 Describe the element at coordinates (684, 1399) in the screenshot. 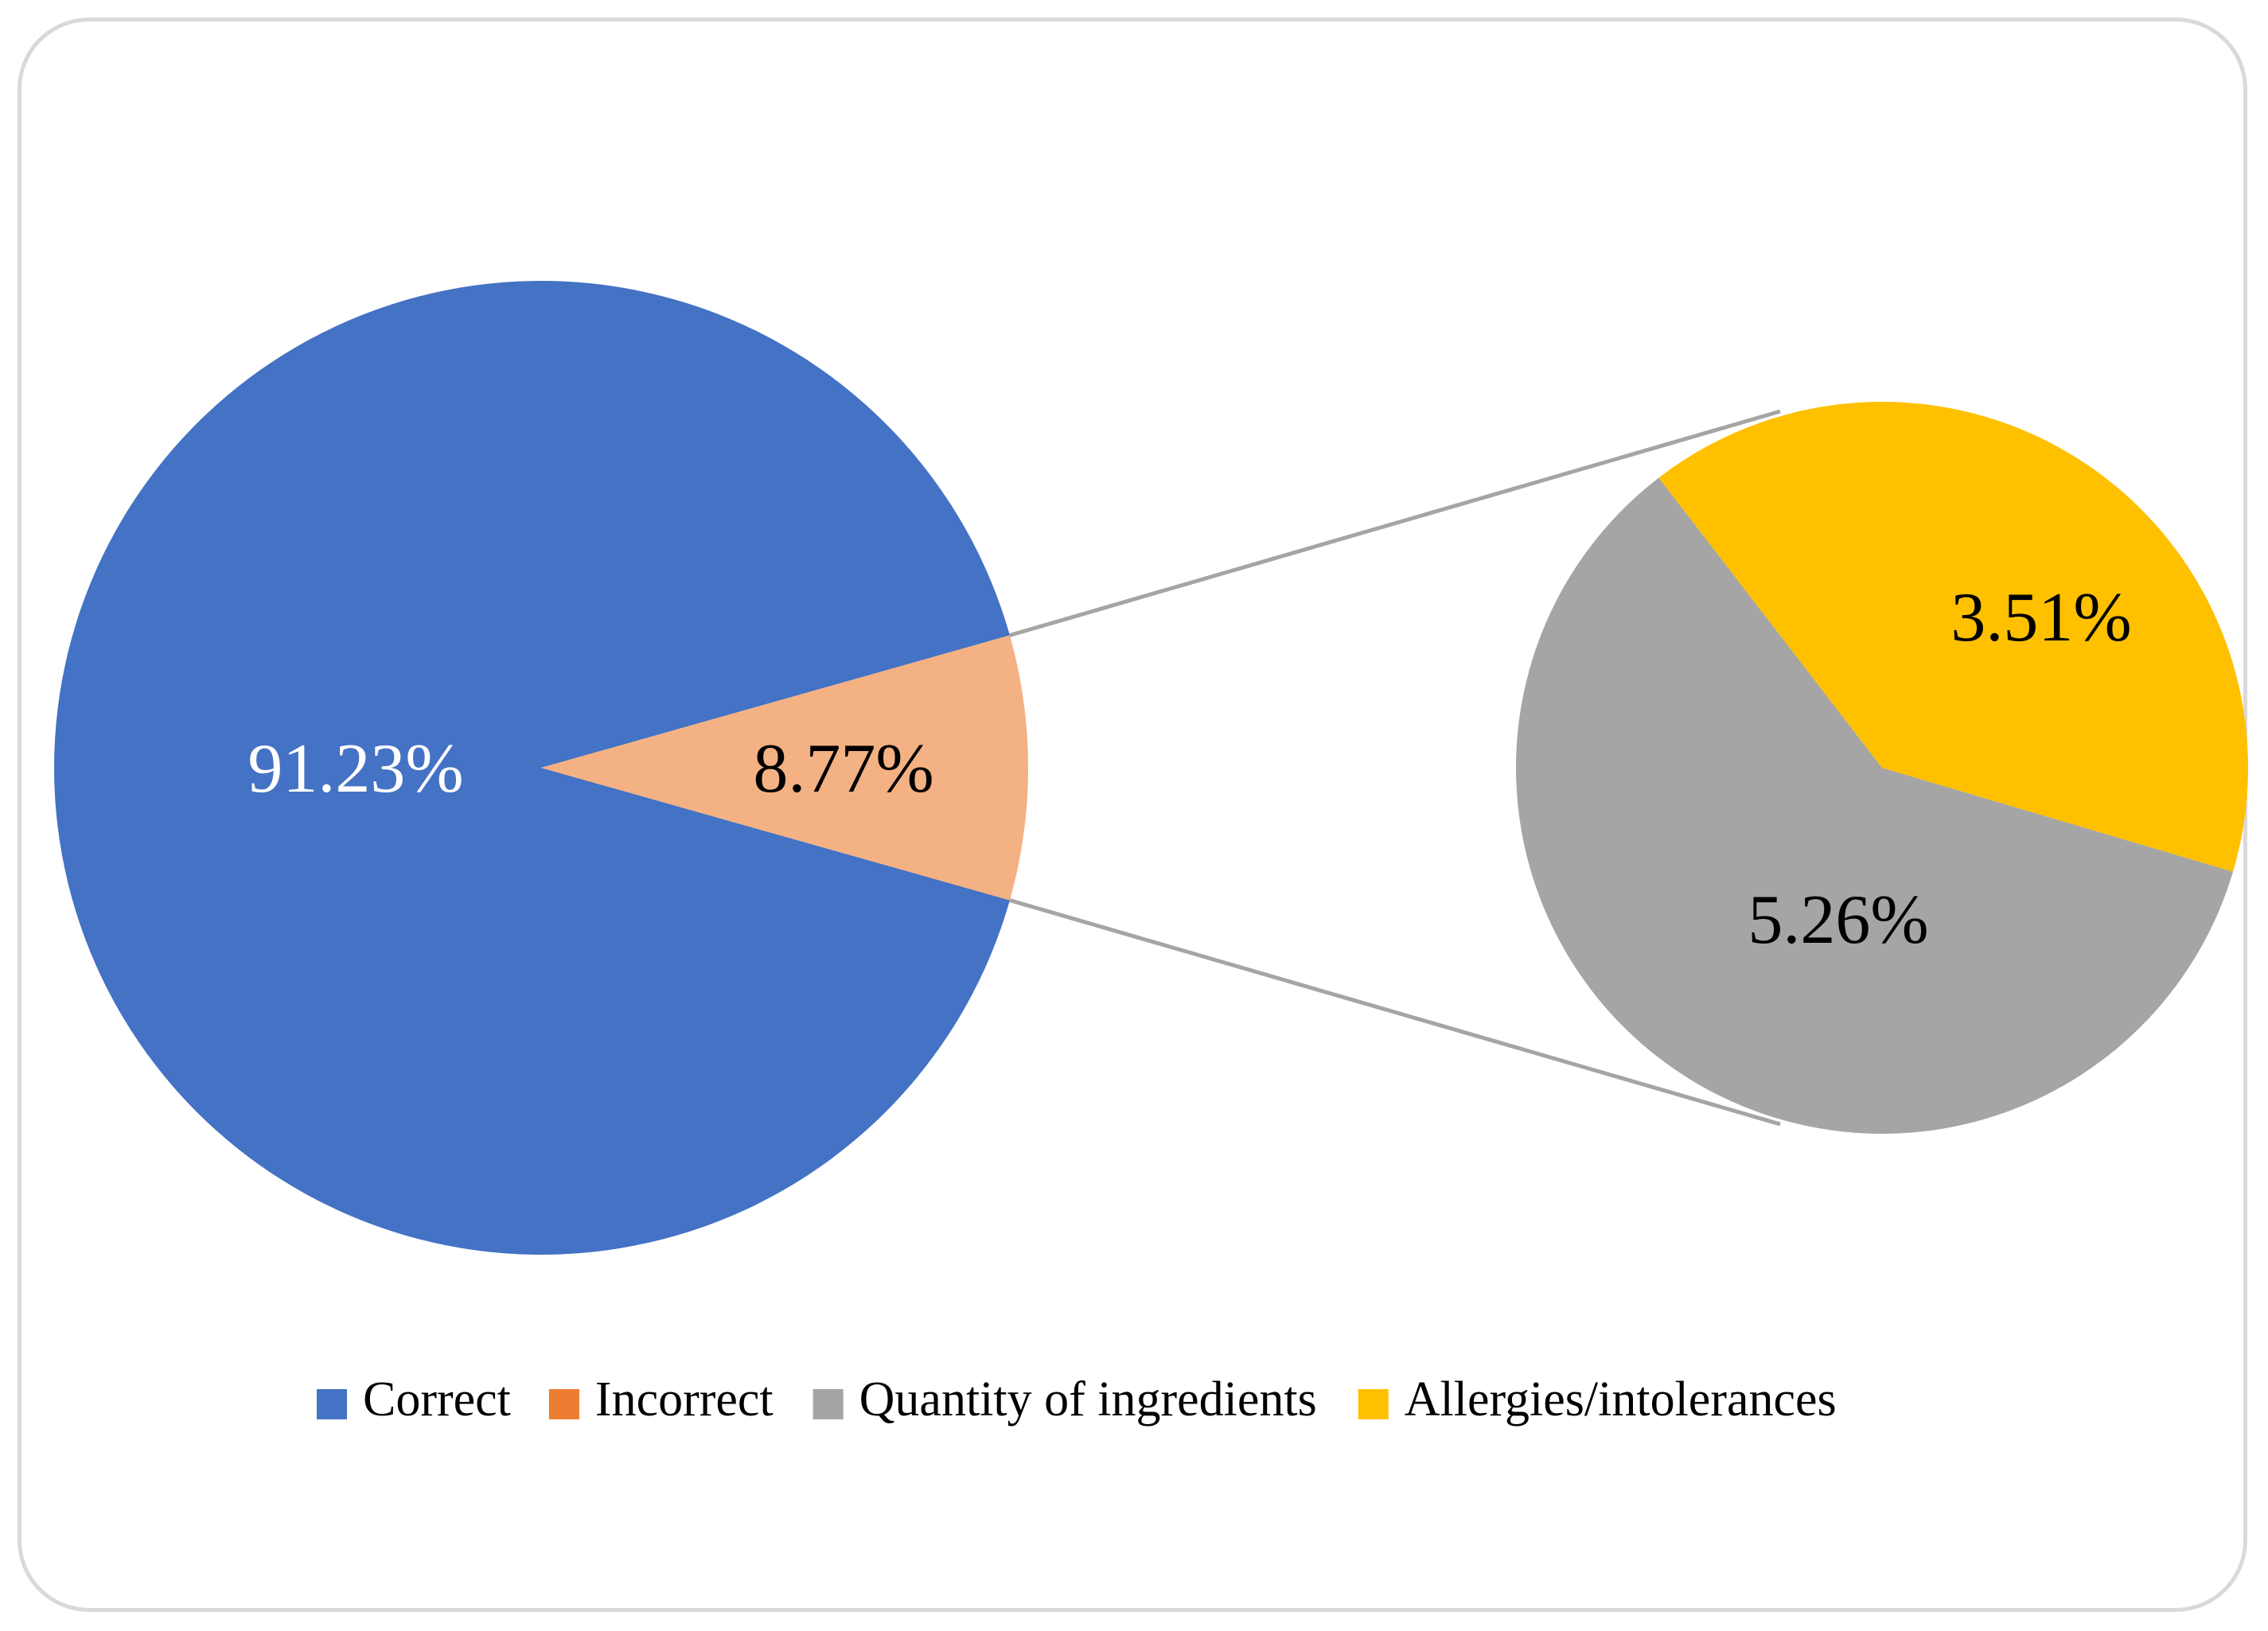

I see `legend-label-incorrect: Incorrect` at that location.